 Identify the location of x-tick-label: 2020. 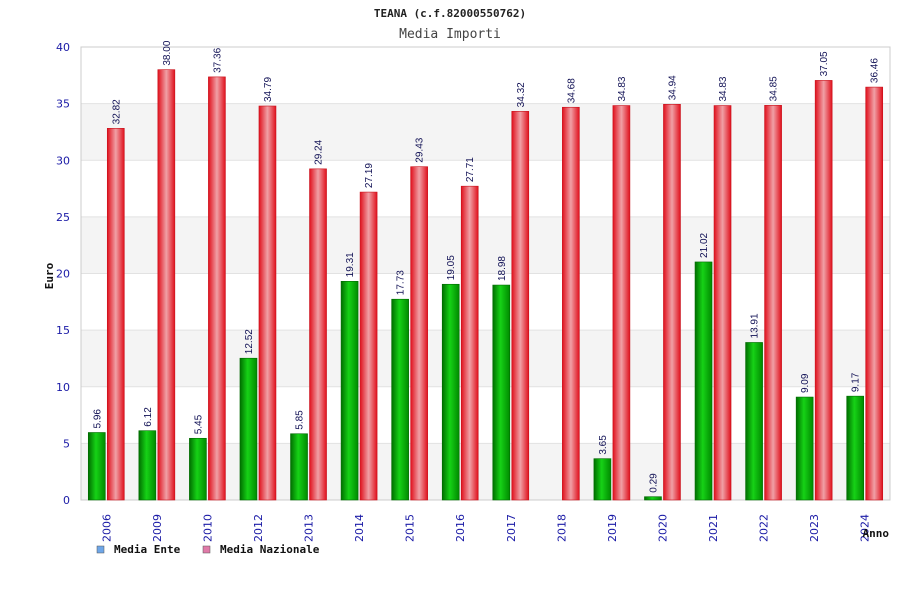
(662, 528).